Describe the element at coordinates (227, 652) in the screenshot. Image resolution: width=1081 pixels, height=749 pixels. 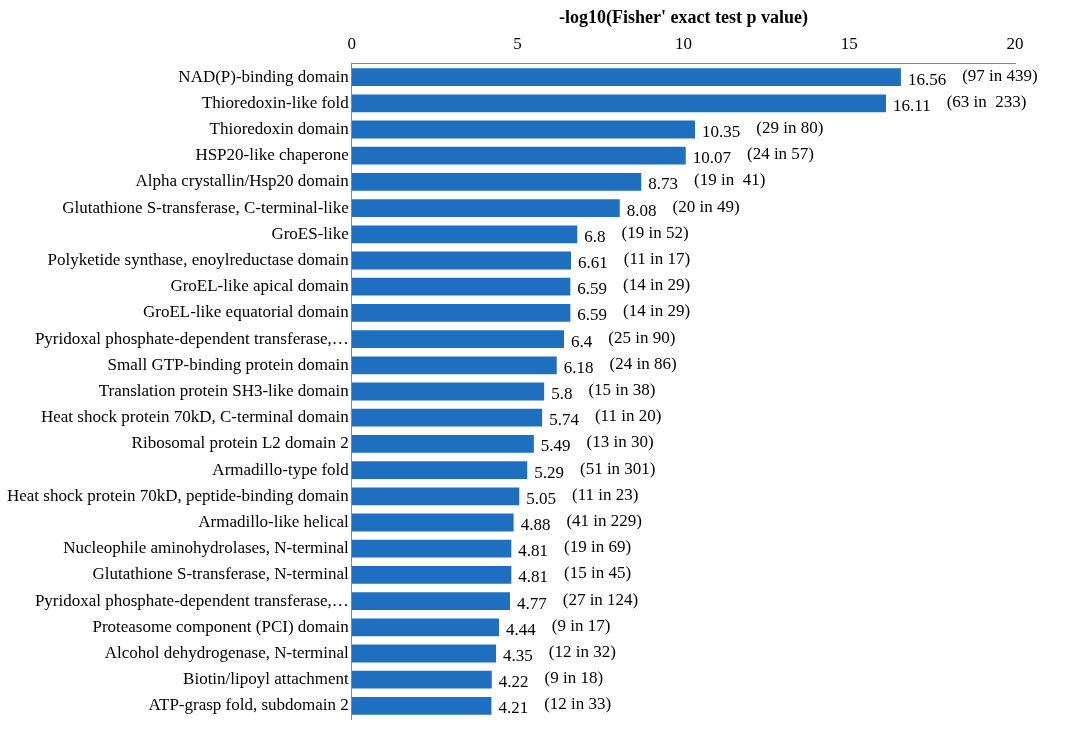
I see `y-tick-label: Alcohol dehydrogenase, N-terminal` at that location.